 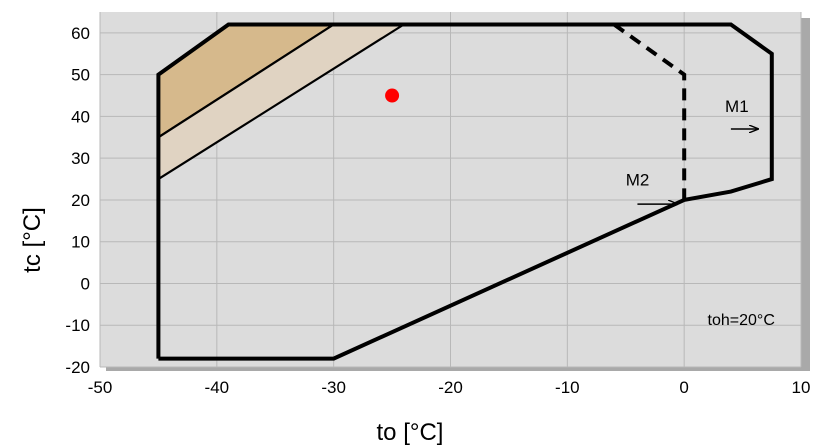 I want to click on point-marks, so click(x=392, y=95).